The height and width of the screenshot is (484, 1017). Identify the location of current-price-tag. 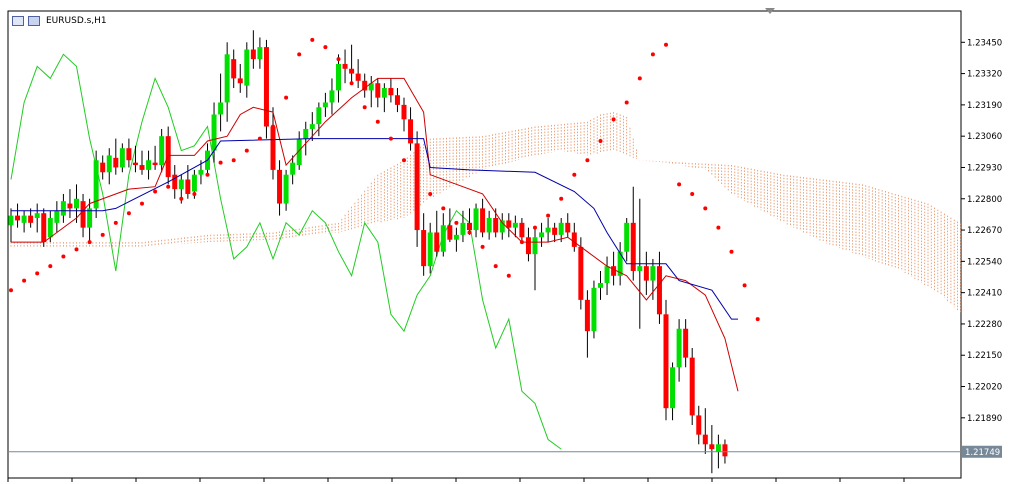
(982, 451).